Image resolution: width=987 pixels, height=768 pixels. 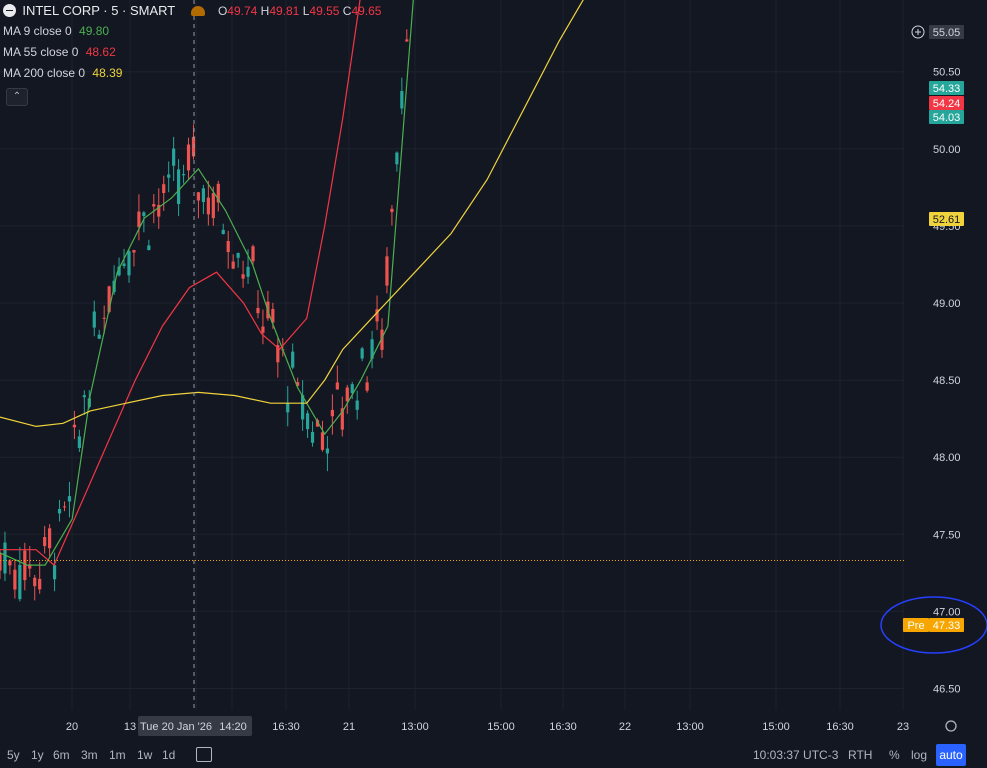 I want to click on time-tick-label: Tue 20 Jan '26, so click(x=176, y=727).